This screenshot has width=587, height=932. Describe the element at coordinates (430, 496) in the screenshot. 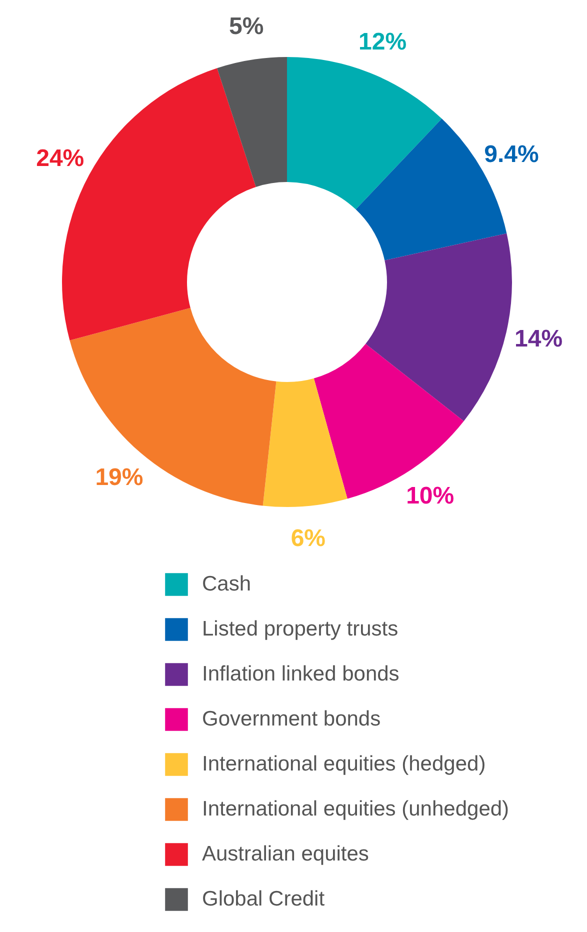

I see `data-label: 10%` at that location.